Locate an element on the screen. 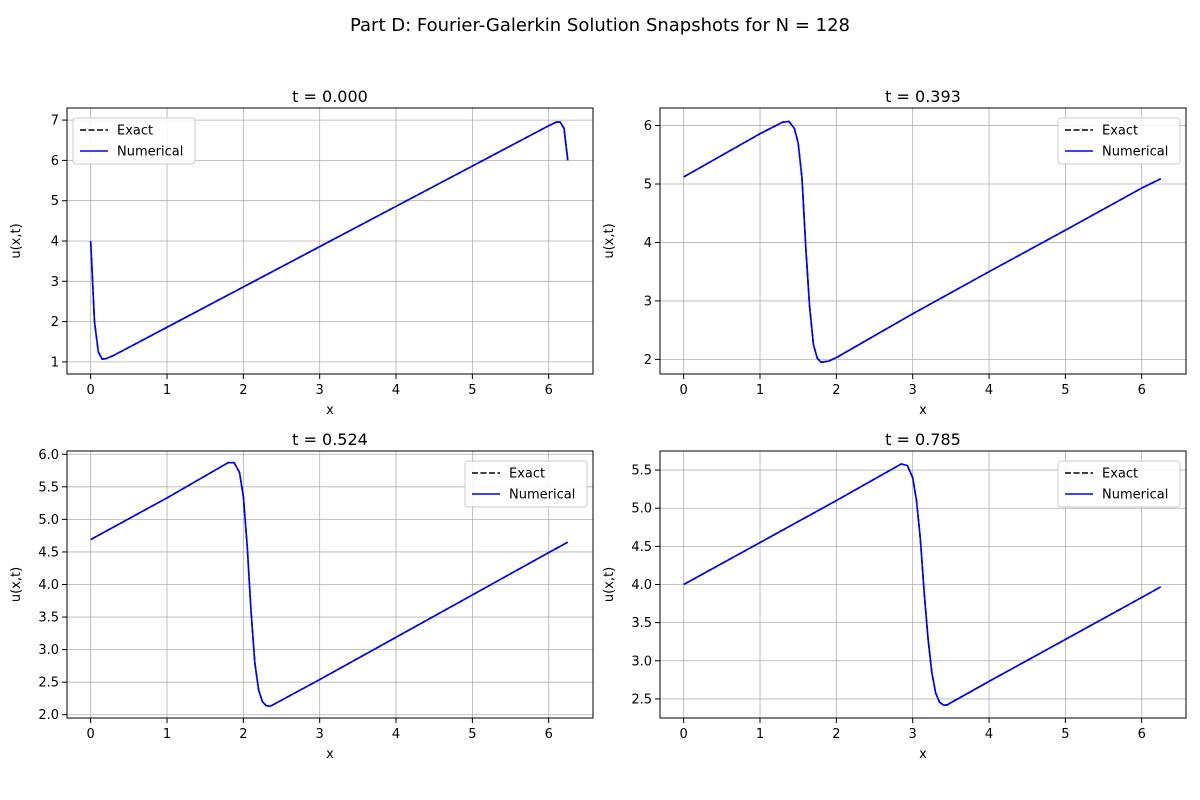 This screenshot has width=1200, height=800. y-tick-label: 2.0 is located at coordinates (48, 715).